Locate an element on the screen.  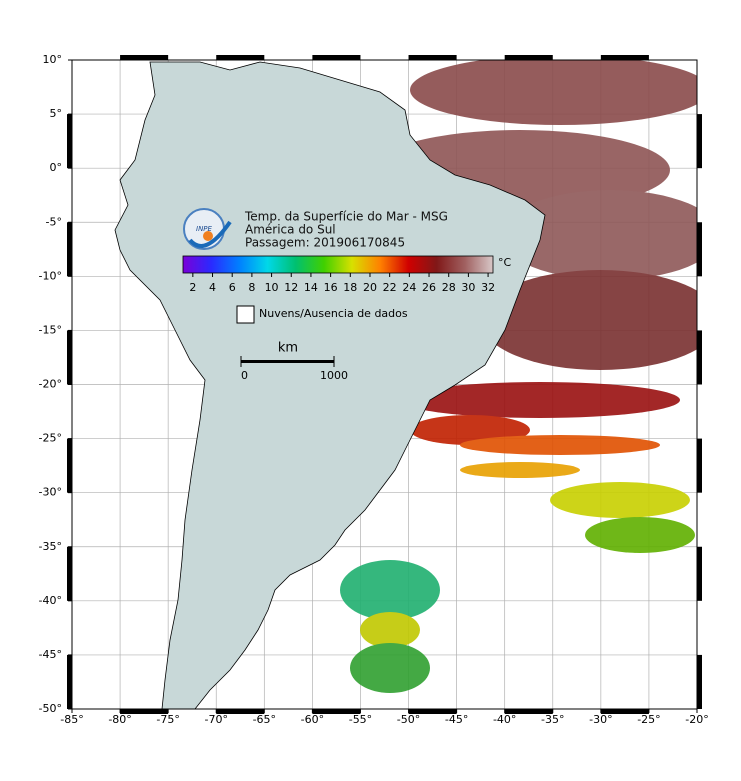
colorbar-tick-label: 2 is located at coordinates (192, 287).